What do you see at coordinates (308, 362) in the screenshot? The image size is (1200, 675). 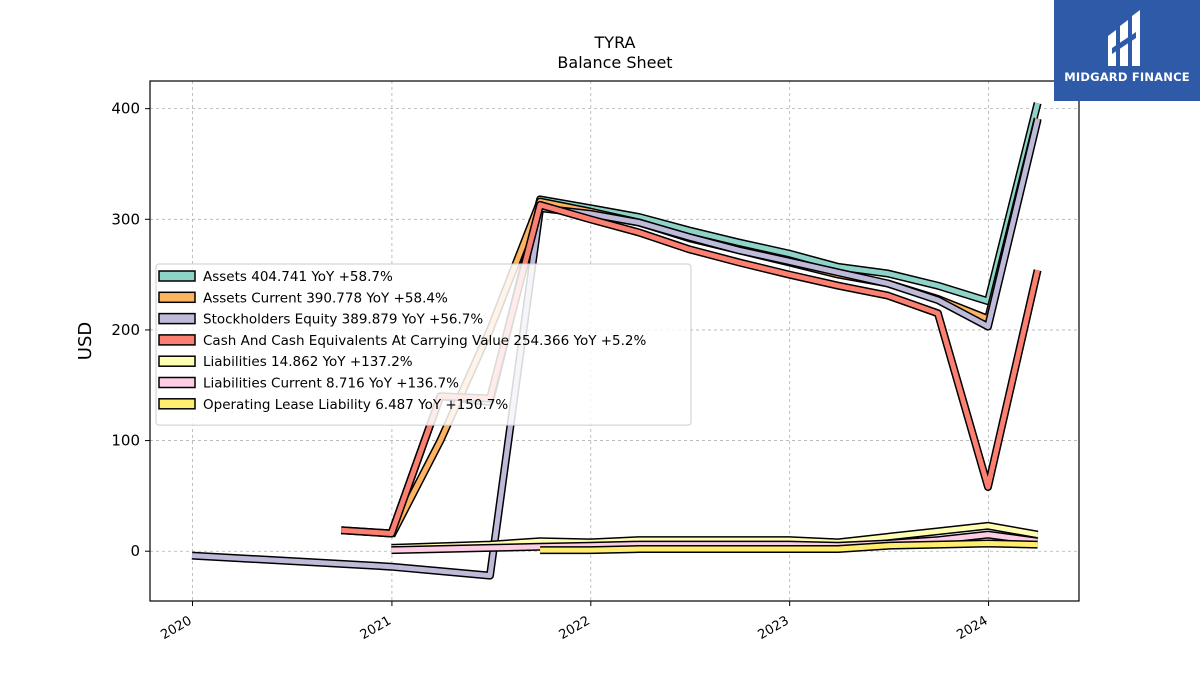 I see `legend-label-4: Liabilities 14.862 YoY +137.2%` at bounding box center [308, 362].